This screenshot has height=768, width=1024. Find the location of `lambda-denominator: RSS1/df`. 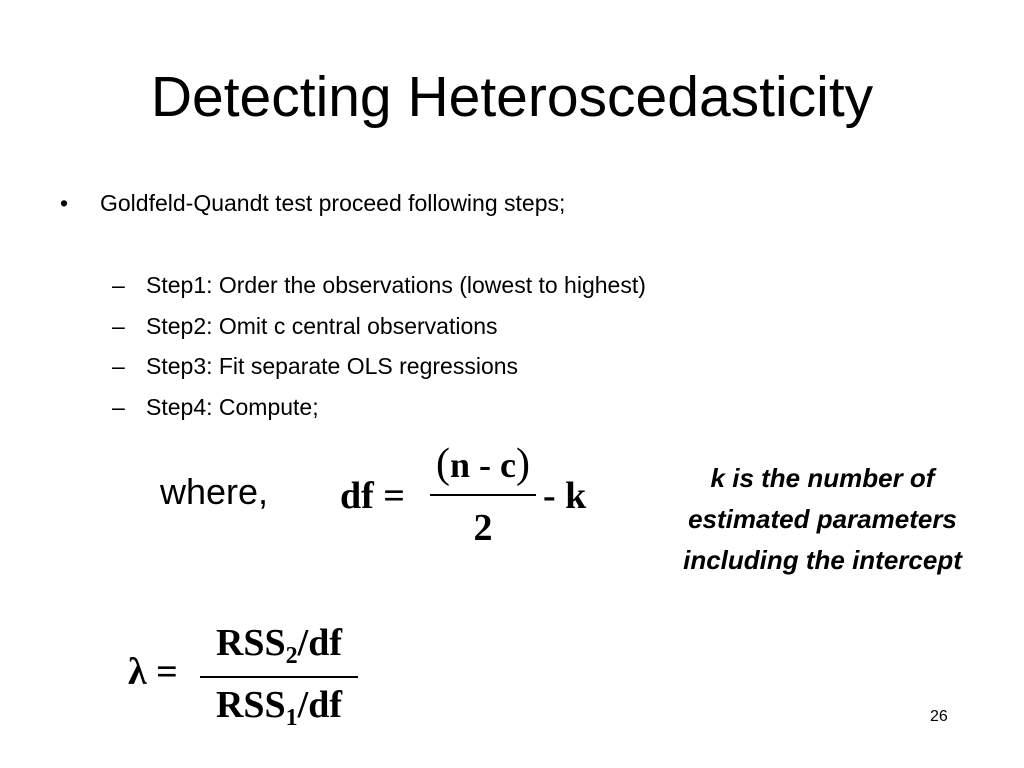

lambda-denominator: RSS1/df is located at coordinates (279, 706).